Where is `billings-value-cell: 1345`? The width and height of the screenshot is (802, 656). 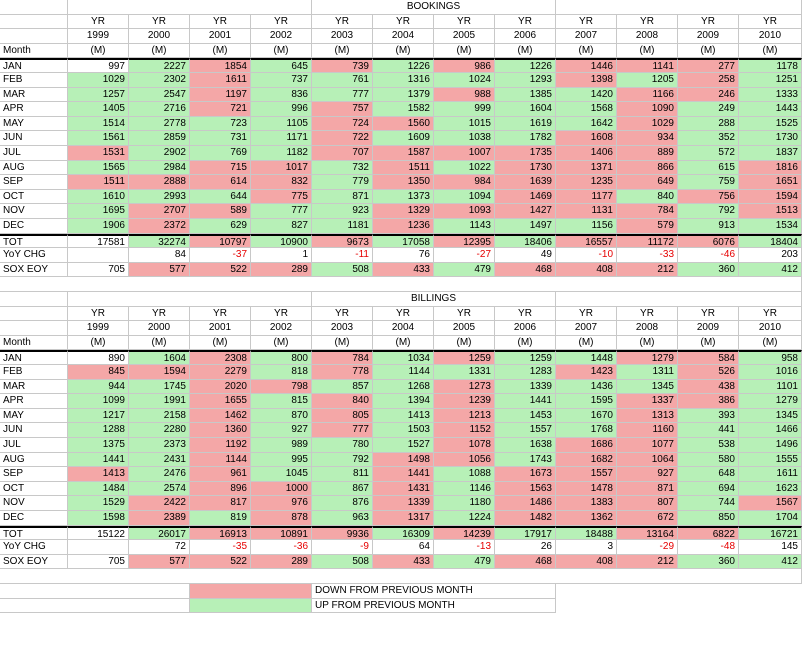
billings-value-cell: 1345 is located at coordinates (647, 387).